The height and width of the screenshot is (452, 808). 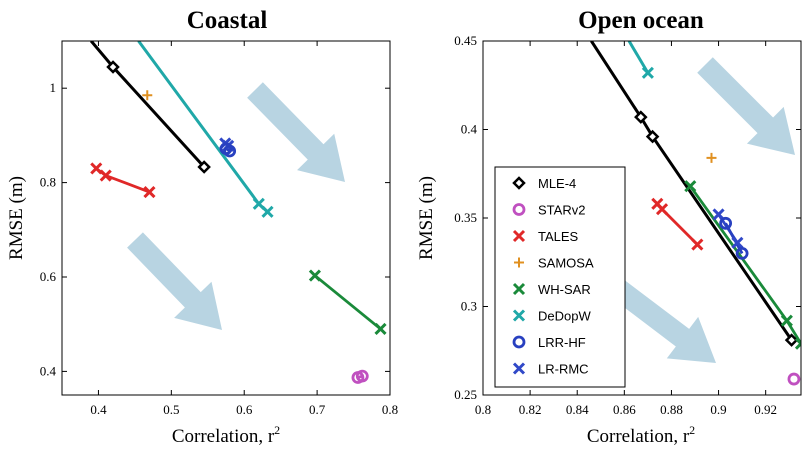 I want to click on legend-item-dedopw: DeDopW, so click(x=551, y=316).